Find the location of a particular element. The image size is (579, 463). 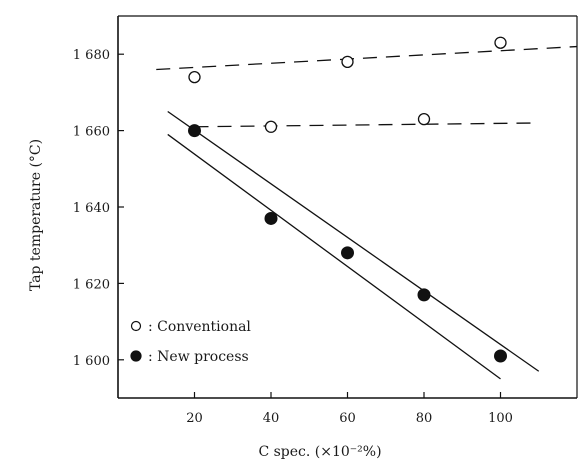

legend-label-conventional: : Conventional is located at coordinates (199, 327).